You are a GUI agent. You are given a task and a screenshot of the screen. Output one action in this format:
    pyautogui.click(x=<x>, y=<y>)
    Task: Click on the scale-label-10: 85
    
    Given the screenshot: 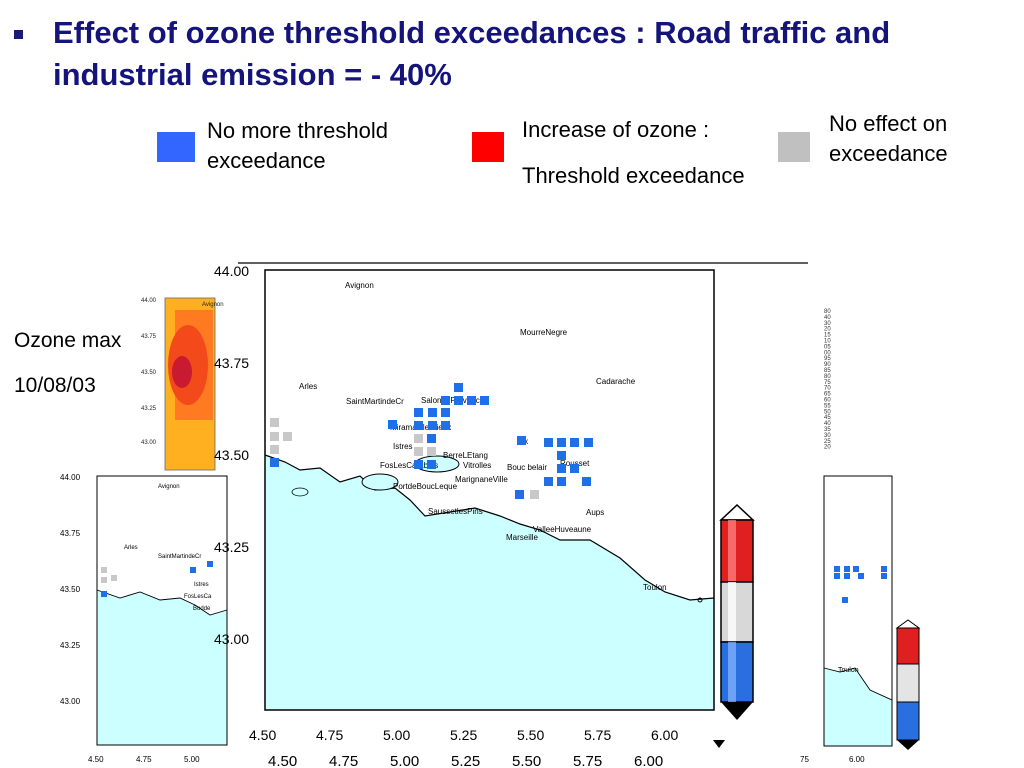 What is the action you would take?
    pyautogui.click(x=827, y=371)
    